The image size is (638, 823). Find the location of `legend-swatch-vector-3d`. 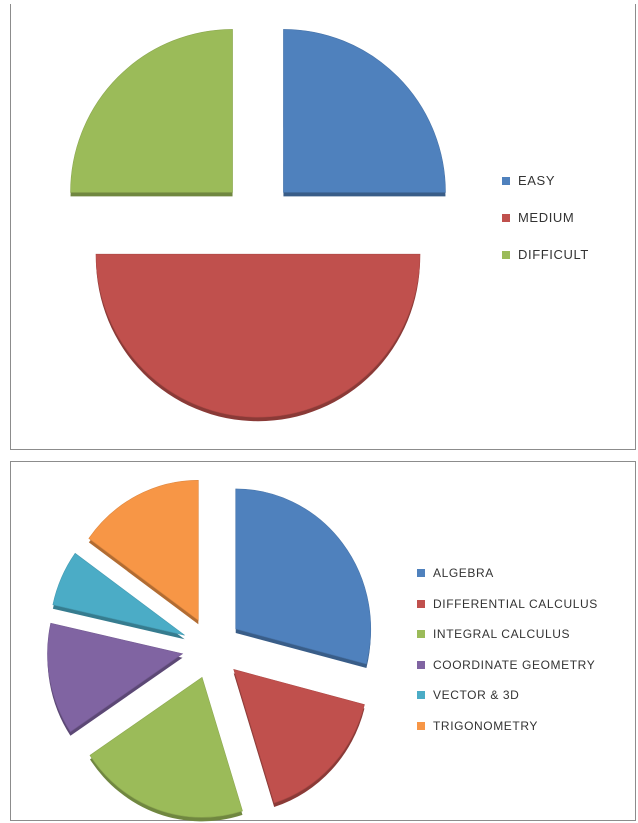

legend-swatch-vector-3d is located at coordinates (421, 695).